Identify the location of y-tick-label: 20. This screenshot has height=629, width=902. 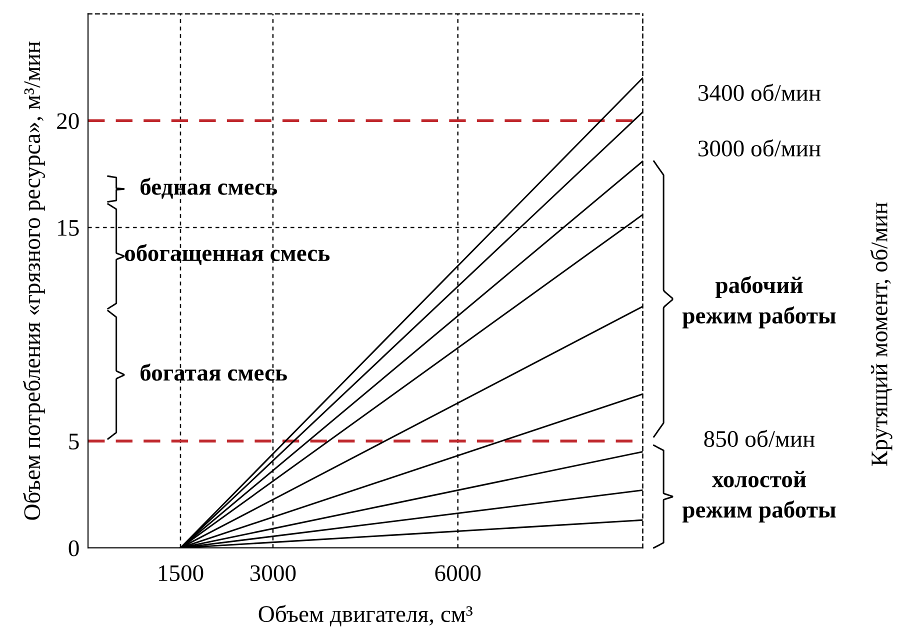
(68, 121).